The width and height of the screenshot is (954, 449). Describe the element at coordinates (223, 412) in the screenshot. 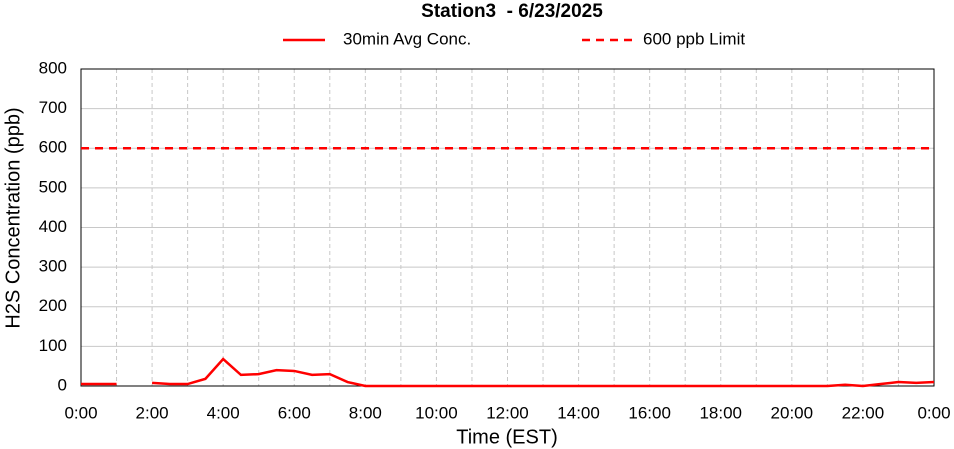

I see `x-tick-label: 4:00` at that location.